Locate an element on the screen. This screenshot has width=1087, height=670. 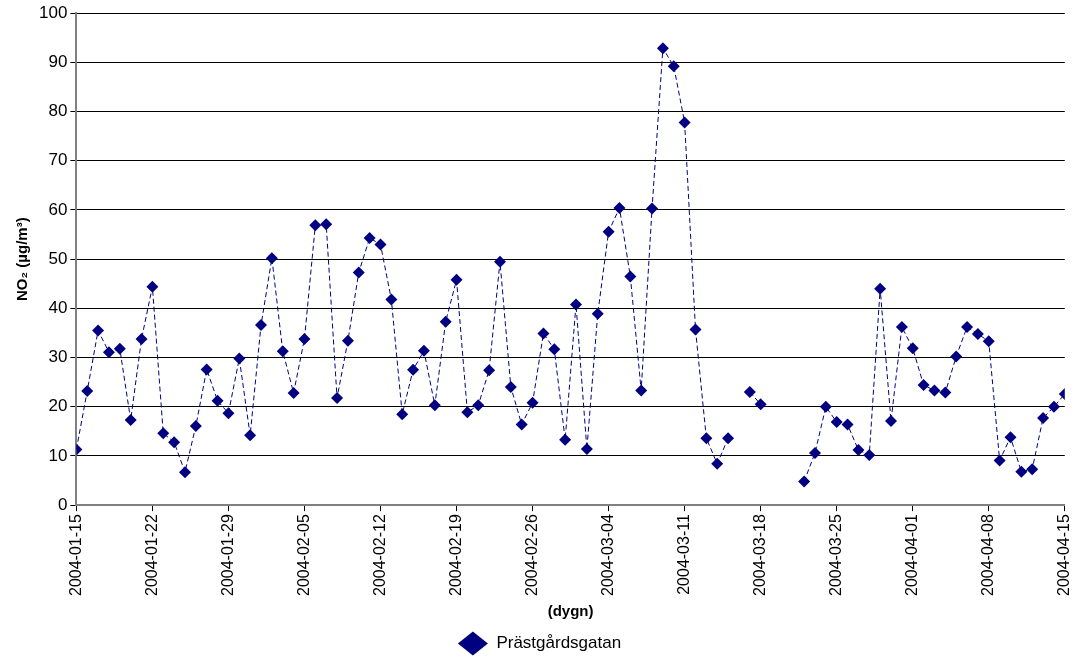
legend-label: Prästgårdsgatan is located at coordinates (559, 643).